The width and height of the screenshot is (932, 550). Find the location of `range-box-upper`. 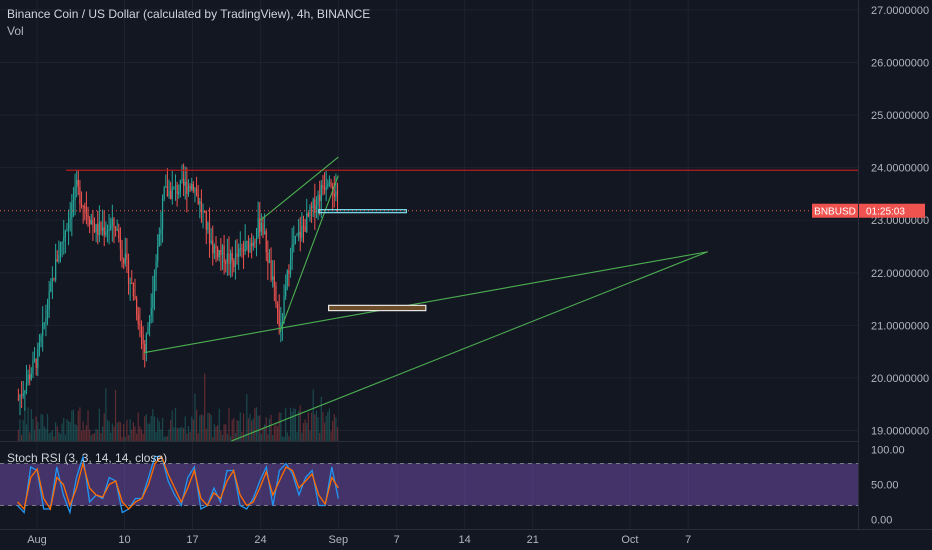

range-box-upper is located at coordinates (362, 211).